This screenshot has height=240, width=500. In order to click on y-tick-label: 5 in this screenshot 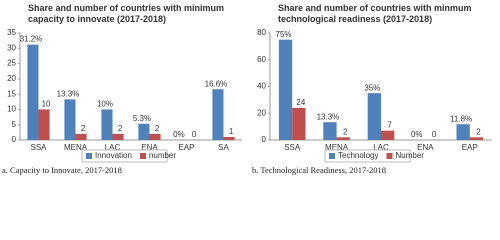, I will do `click(14, 124)`.